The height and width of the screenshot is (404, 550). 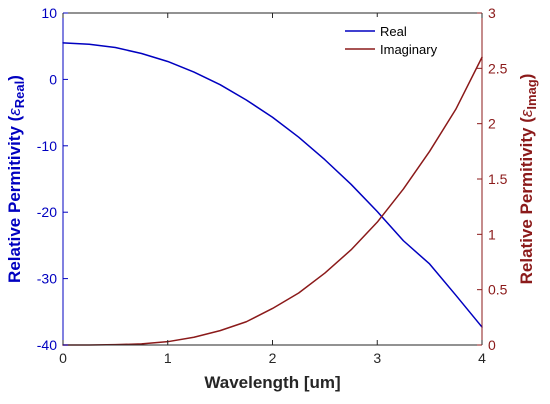 I want to click on y-left-tick-label: 0, so click(x=53, y=79).